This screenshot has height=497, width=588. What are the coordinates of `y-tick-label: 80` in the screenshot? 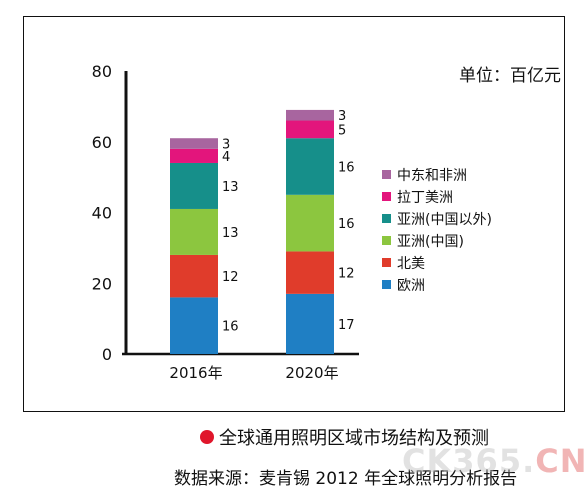 It's located at (102, 71).